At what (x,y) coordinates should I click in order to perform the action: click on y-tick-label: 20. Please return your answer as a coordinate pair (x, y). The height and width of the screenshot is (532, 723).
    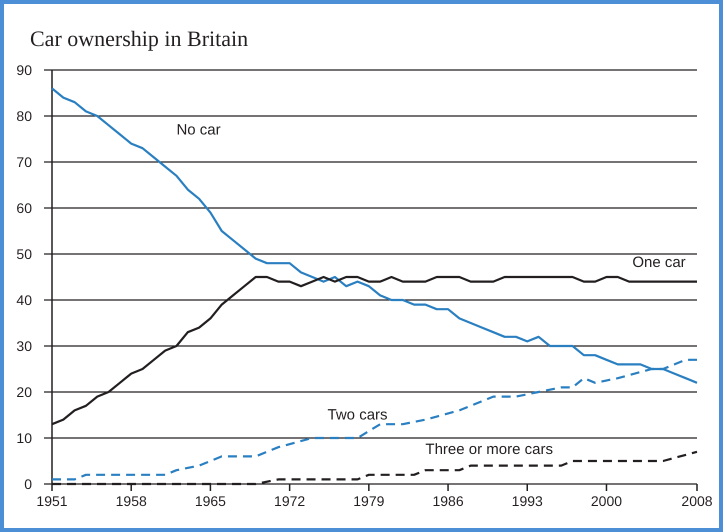
    Looking at the image, I should click on (24, 392).